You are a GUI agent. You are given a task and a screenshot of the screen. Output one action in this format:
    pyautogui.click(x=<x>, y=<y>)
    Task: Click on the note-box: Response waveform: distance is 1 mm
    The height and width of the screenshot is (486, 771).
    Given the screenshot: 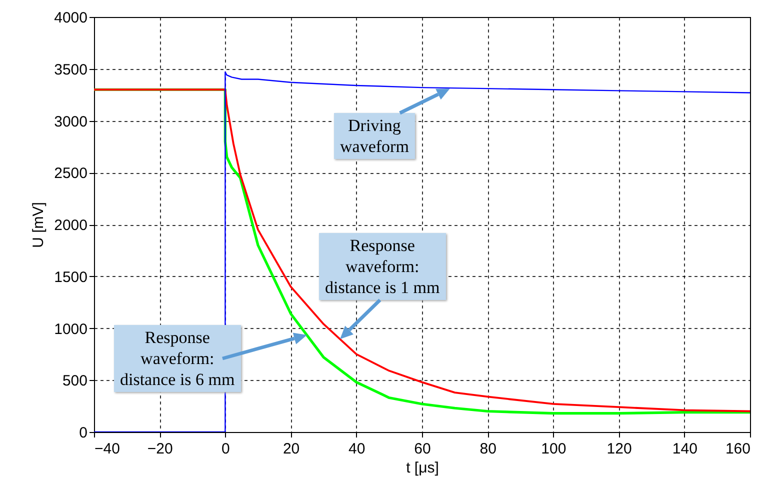 What is the action you would take?
    pyautogui.click(x=382, y=266)
    